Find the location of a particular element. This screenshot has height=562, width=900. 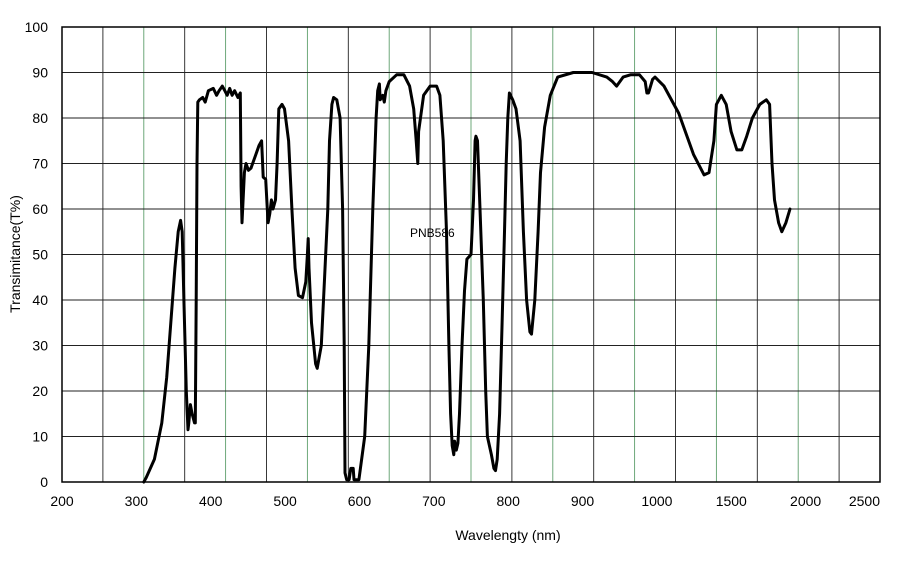

y-tick-label: 30 is located at coordinates (40, 346).